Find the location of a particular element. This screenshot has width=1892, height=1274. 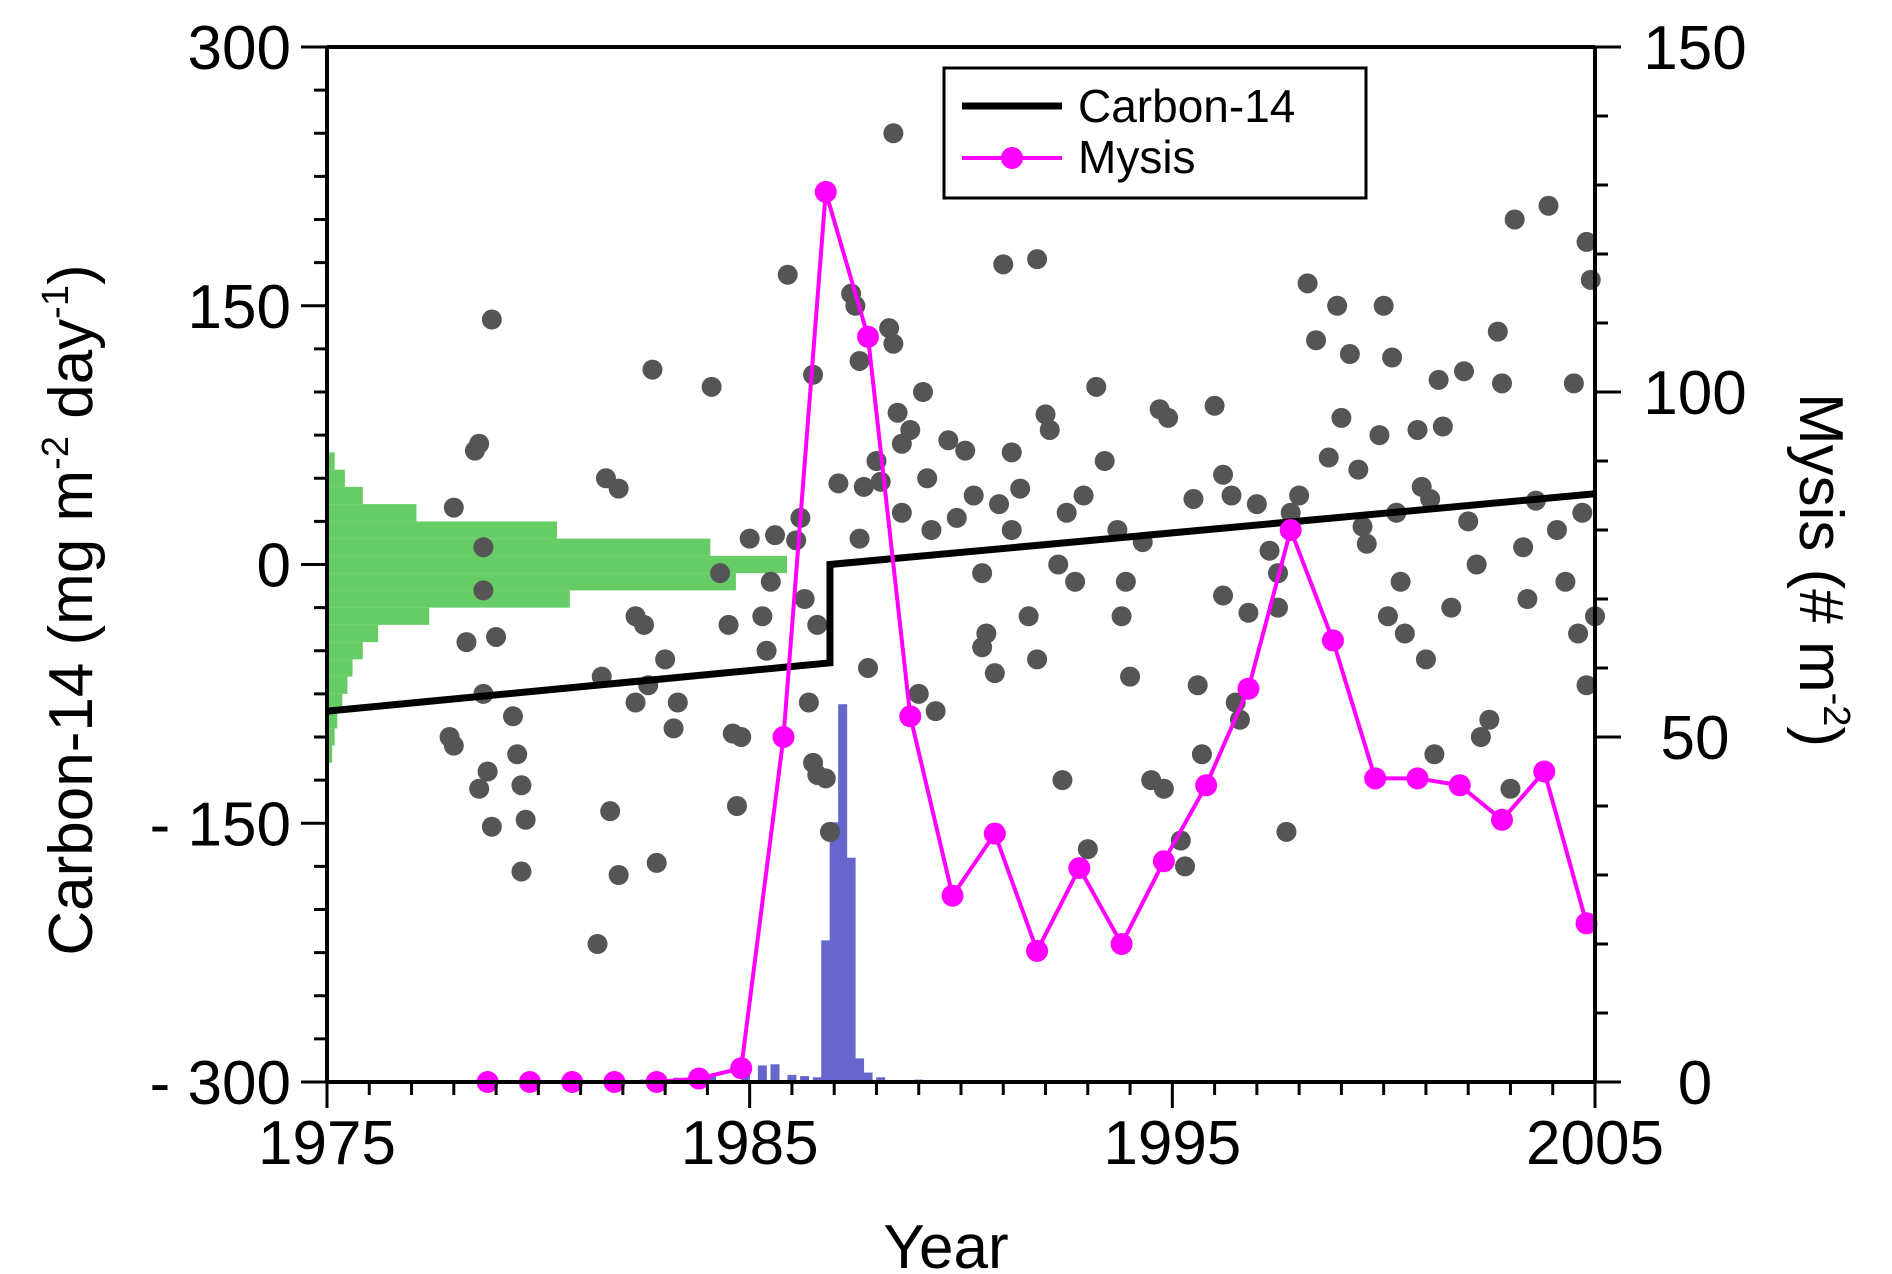

x-axis-title: Year is located at coordinates (945, 1243).